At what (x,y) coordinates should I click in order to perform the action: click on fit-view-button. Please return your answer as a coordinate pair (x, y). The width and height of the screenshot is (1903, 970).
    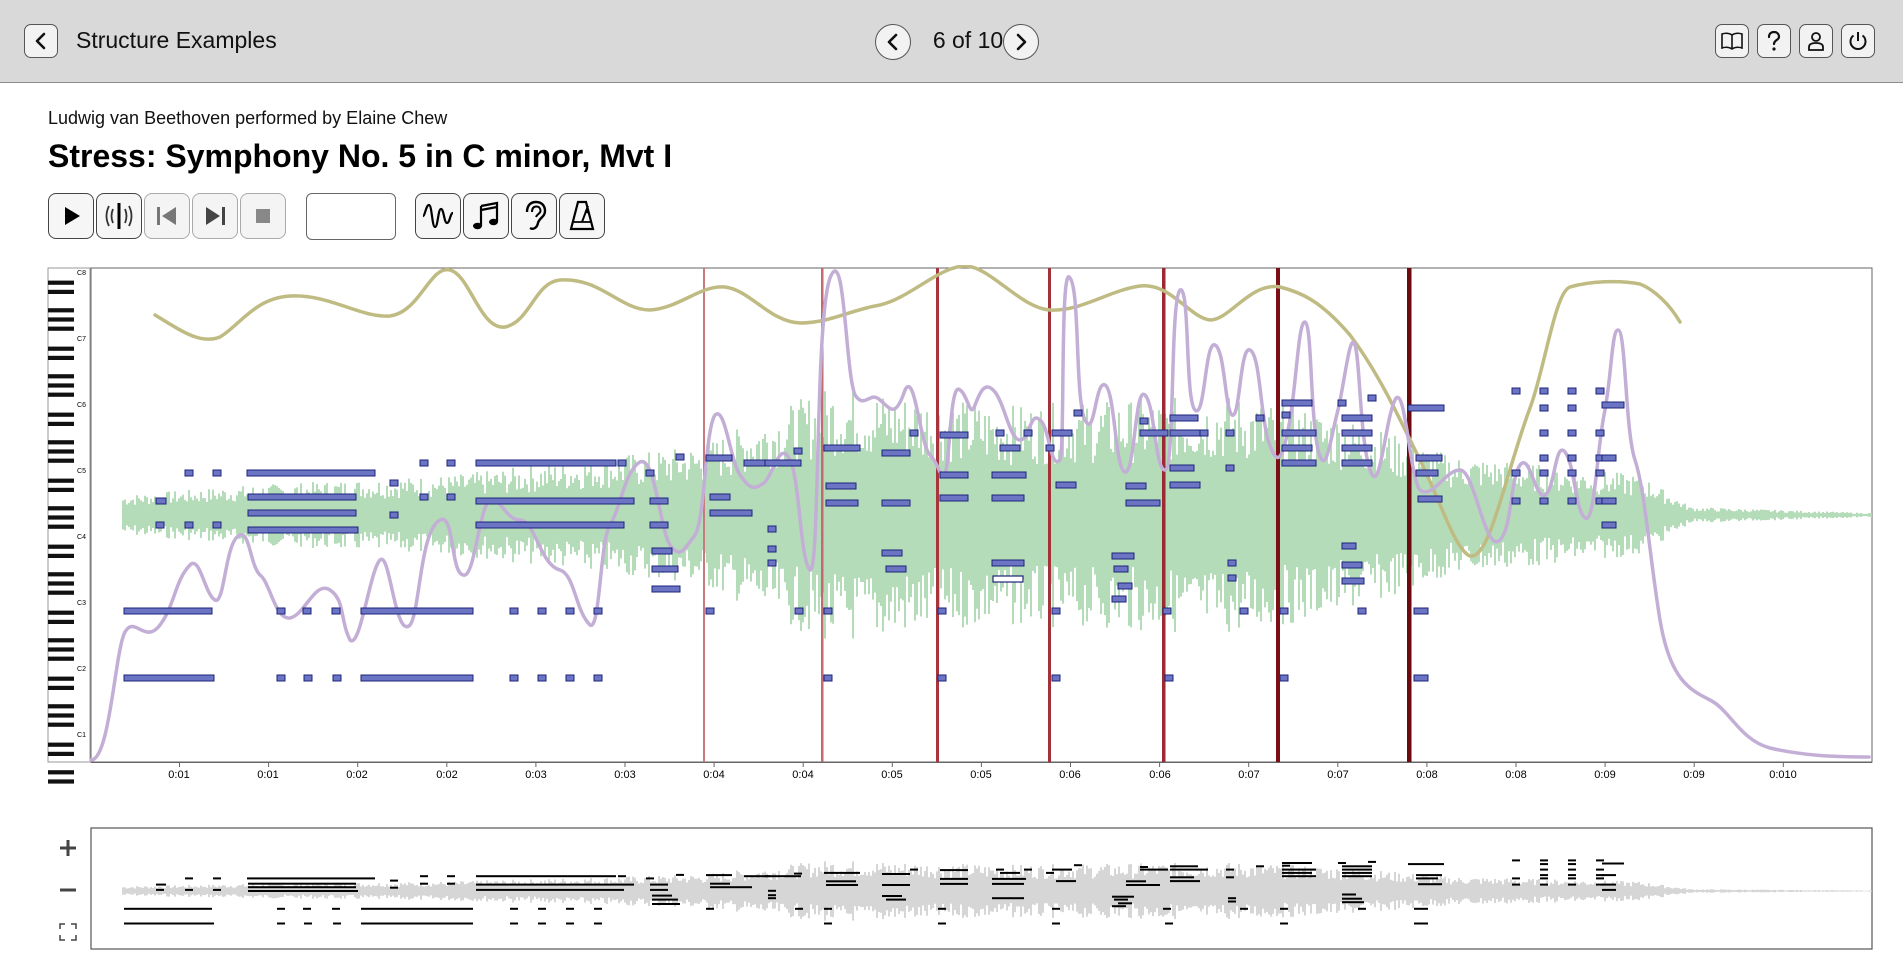
    Looking at the image, I should click on (68, 932).